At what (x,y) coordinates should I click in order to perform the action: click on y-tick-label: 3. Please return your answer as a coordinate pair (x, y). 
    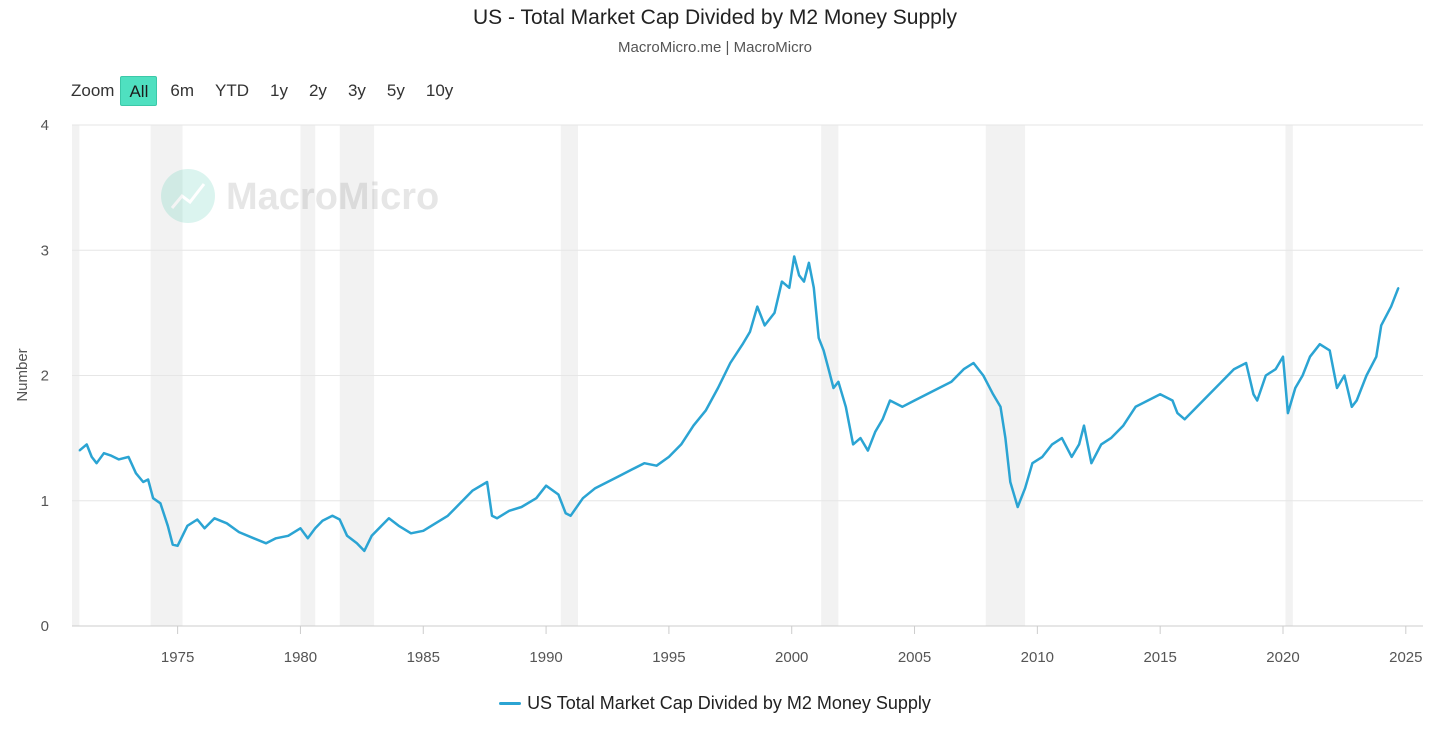
    Looking at the image, I should click on (45, 250).